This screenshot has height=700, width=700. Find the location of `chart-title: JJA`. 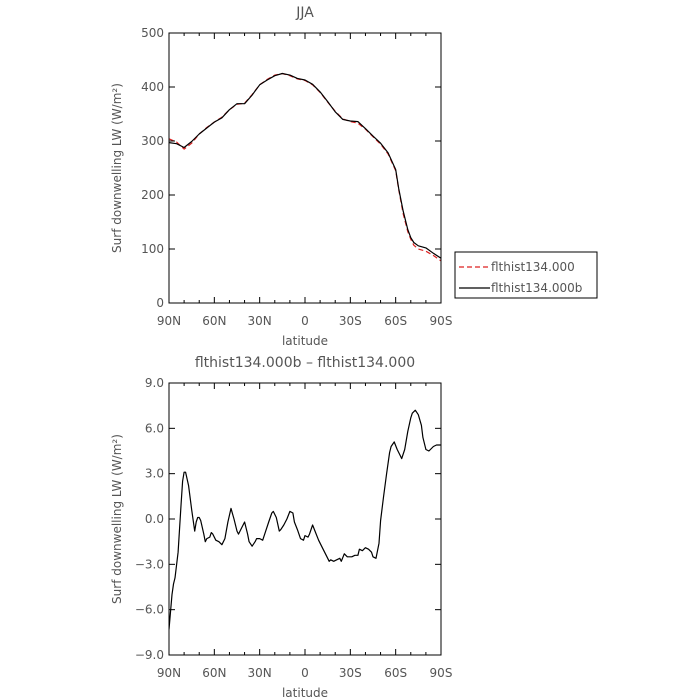

chart-title: JJA is located at coordinates (304, 13).